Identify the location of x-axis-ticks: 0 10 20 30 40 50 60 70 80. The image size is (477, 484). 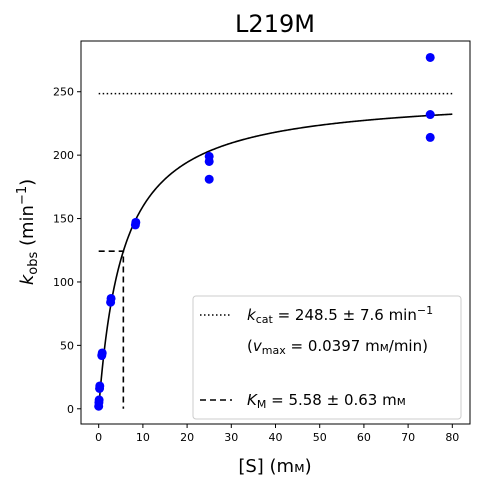
(277, 434).